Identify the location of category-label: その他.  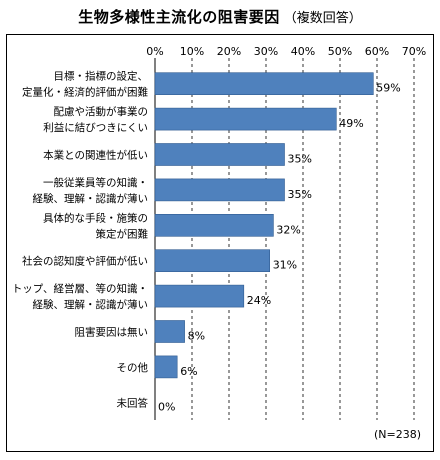
(133, 367).